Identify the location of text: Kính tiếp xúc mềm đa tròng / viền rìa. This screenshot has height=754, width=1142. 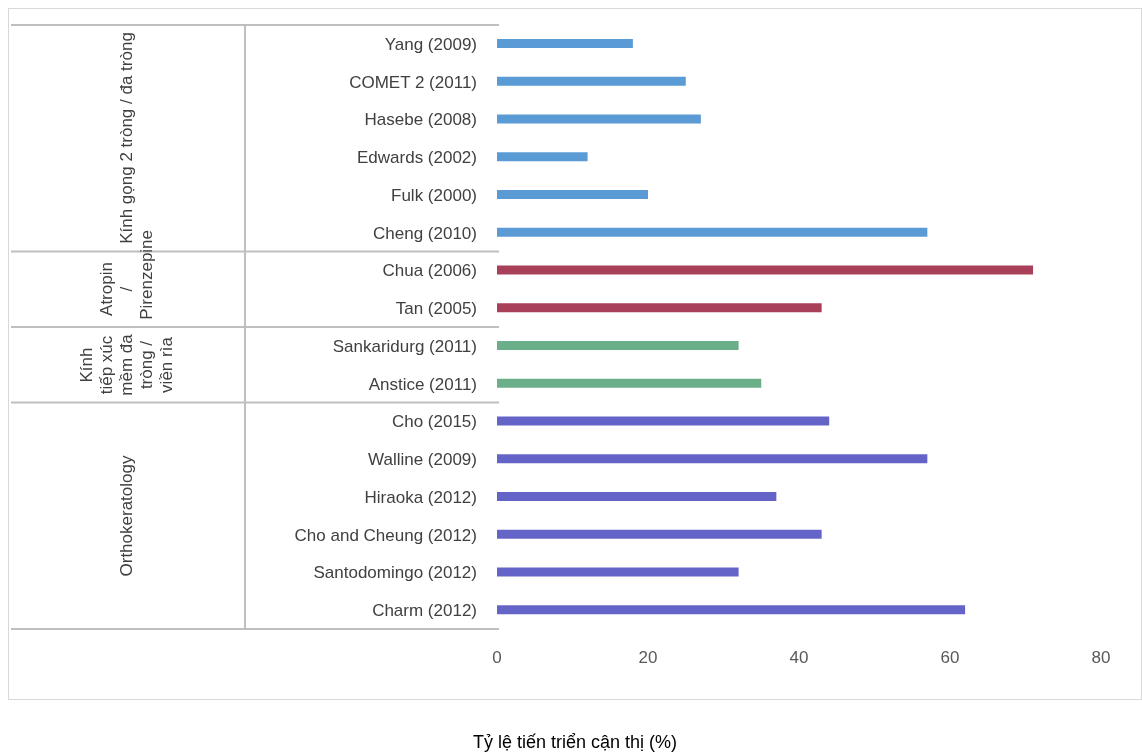
(127, 365).